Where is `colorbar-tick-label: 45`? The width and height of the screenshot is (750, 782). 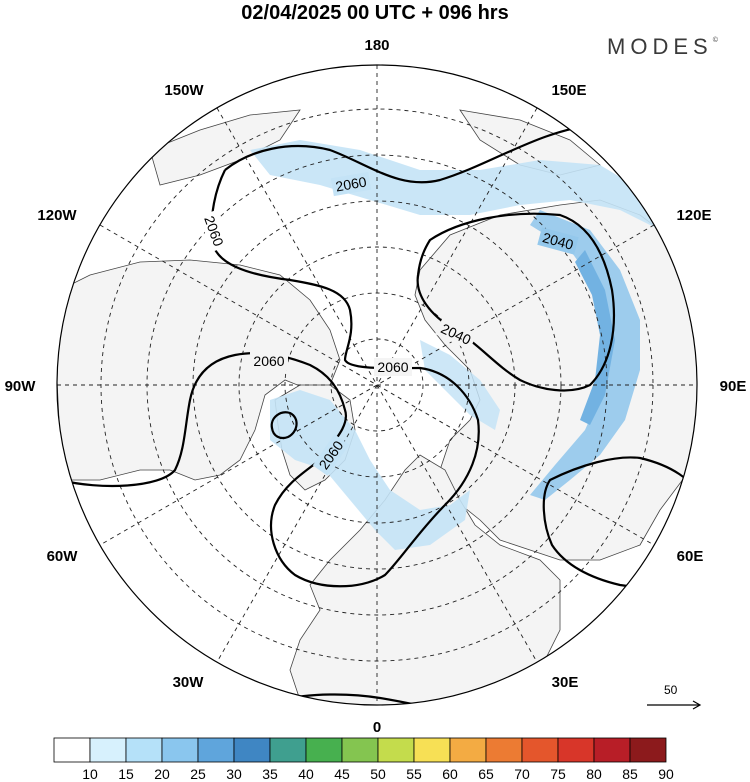
colorbar-tick-label: 45 is located at coordinates (342, 774).